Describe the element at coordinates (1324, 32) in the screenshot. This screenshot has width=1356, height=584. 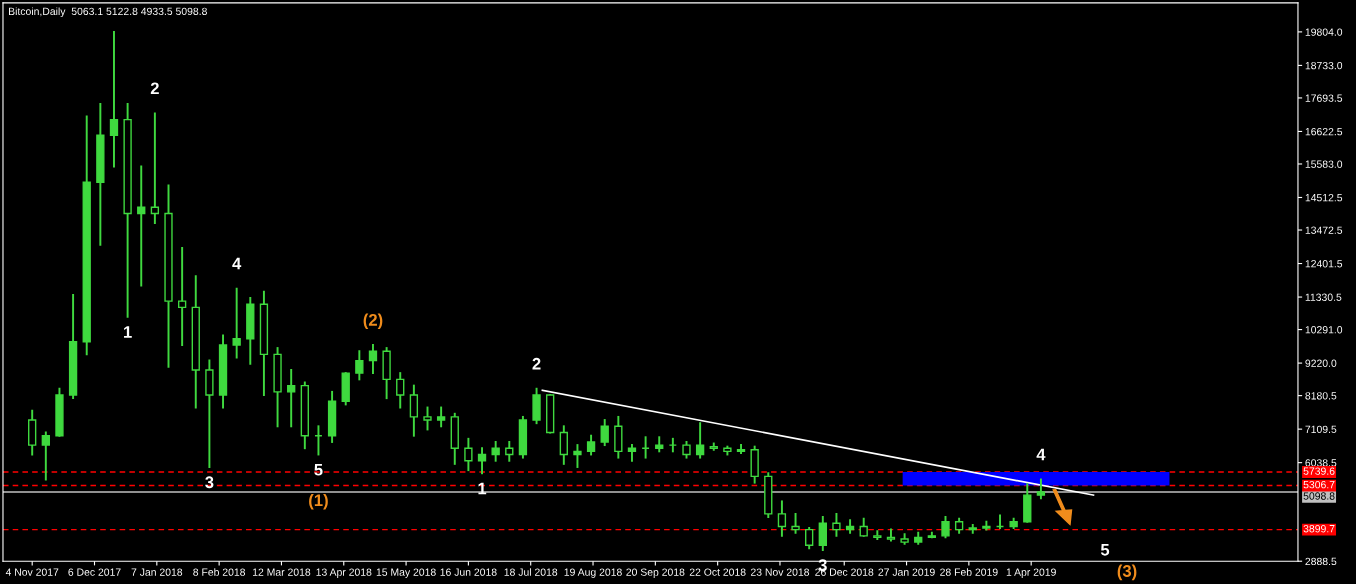
I see `y-tick-label: 19804.0` at that location.